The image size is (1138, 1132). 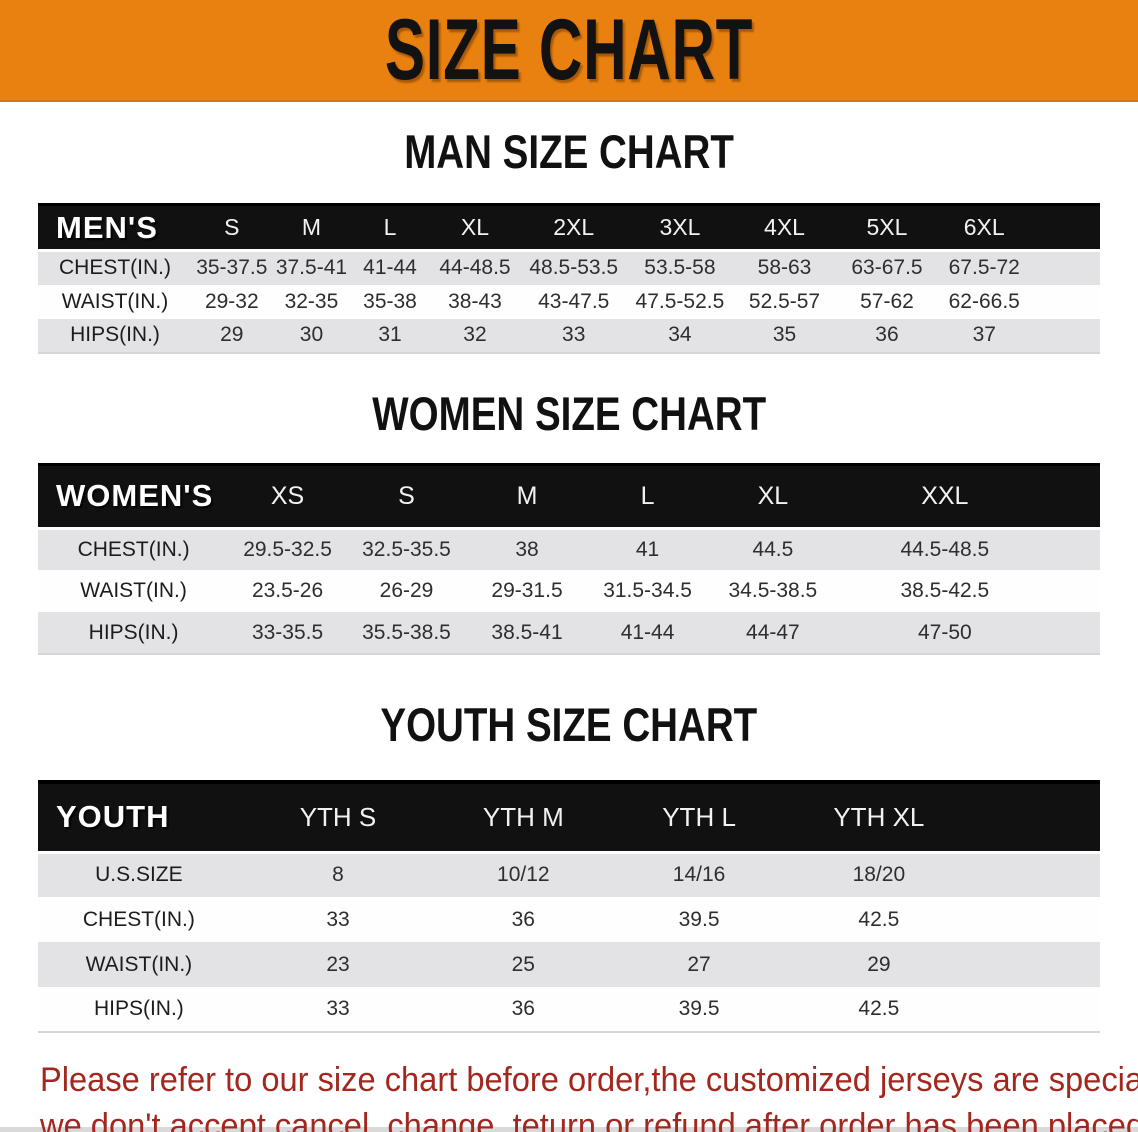 What do you see at coordinates (523, 875) in the screenshot?
I see `size-value-cell: 10/12` at bounding box center [523, 875].